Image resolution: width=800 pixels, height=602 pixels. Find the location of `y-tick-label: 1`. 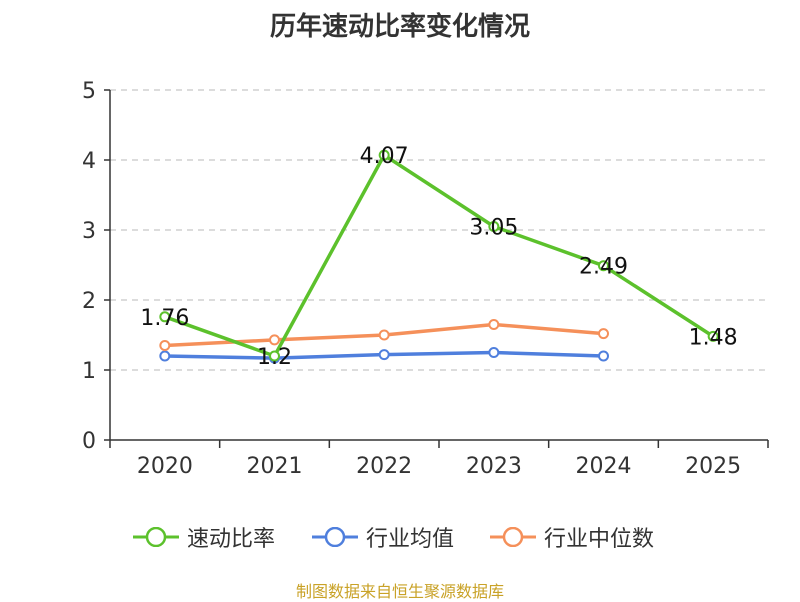

y-tick-label: 1 is located at coordinates (89, 371).